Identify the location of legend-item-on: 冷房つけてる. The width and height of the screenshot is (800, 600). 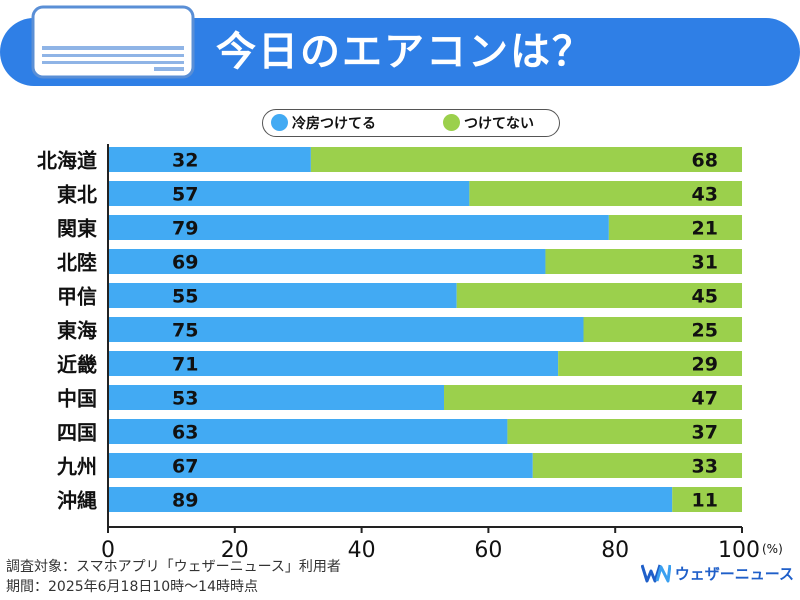
(323, 122).